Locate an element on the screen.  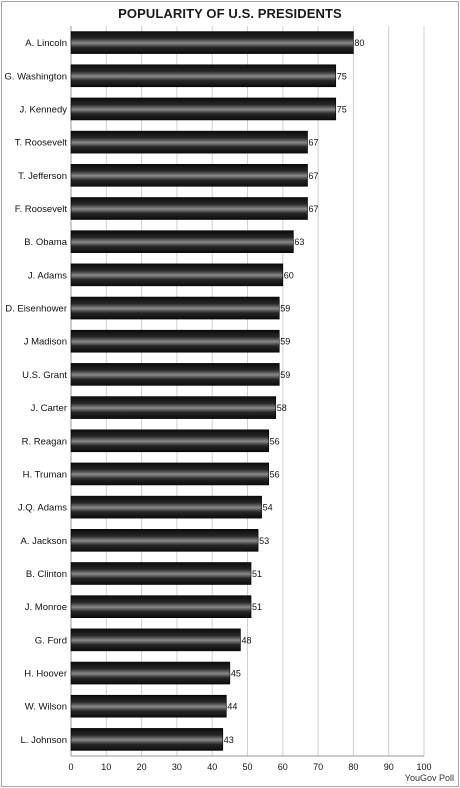
category-label: J. Kennedy is located at coordinates (43, 109).